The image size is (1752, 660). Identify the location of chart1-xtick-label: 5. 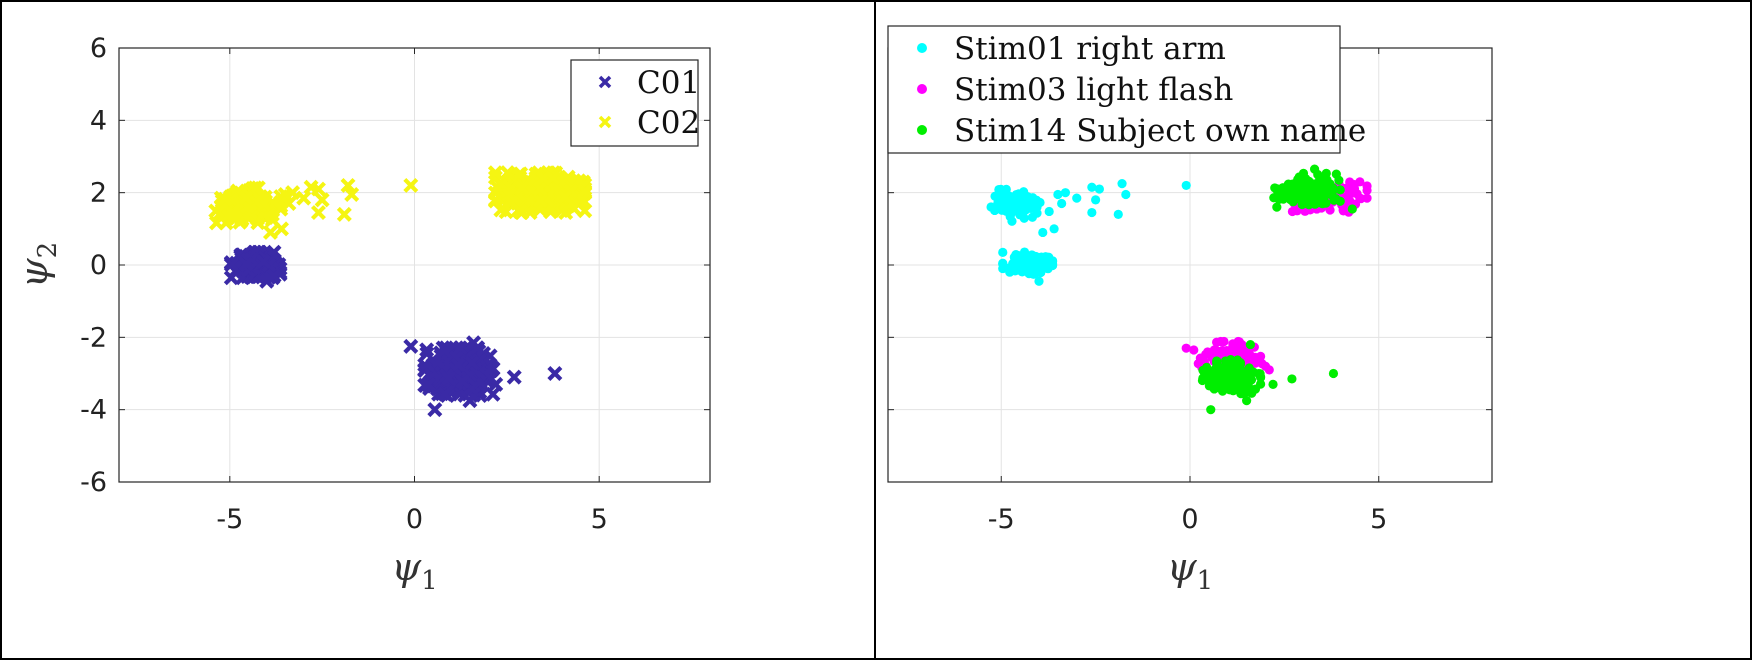
(599, 519).